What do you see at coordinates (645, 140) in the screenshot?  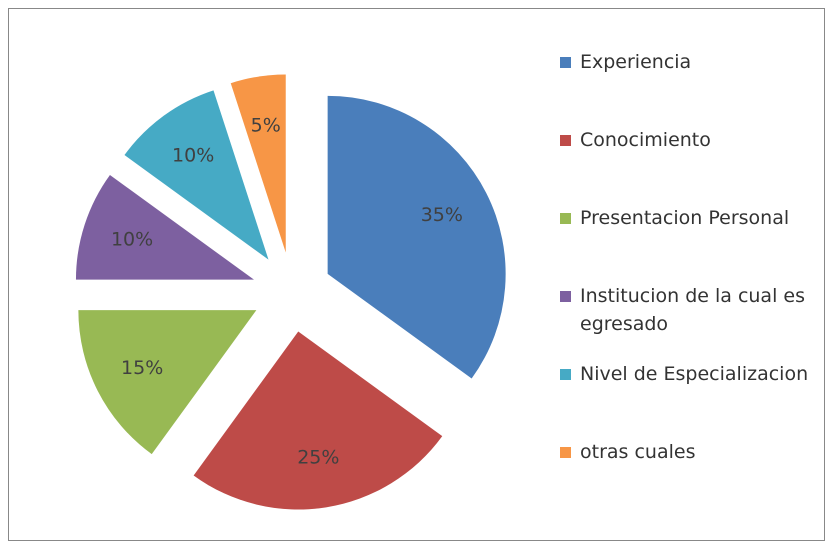 I see `legend-label: Conocimiento` at bounding box center [645, 140].